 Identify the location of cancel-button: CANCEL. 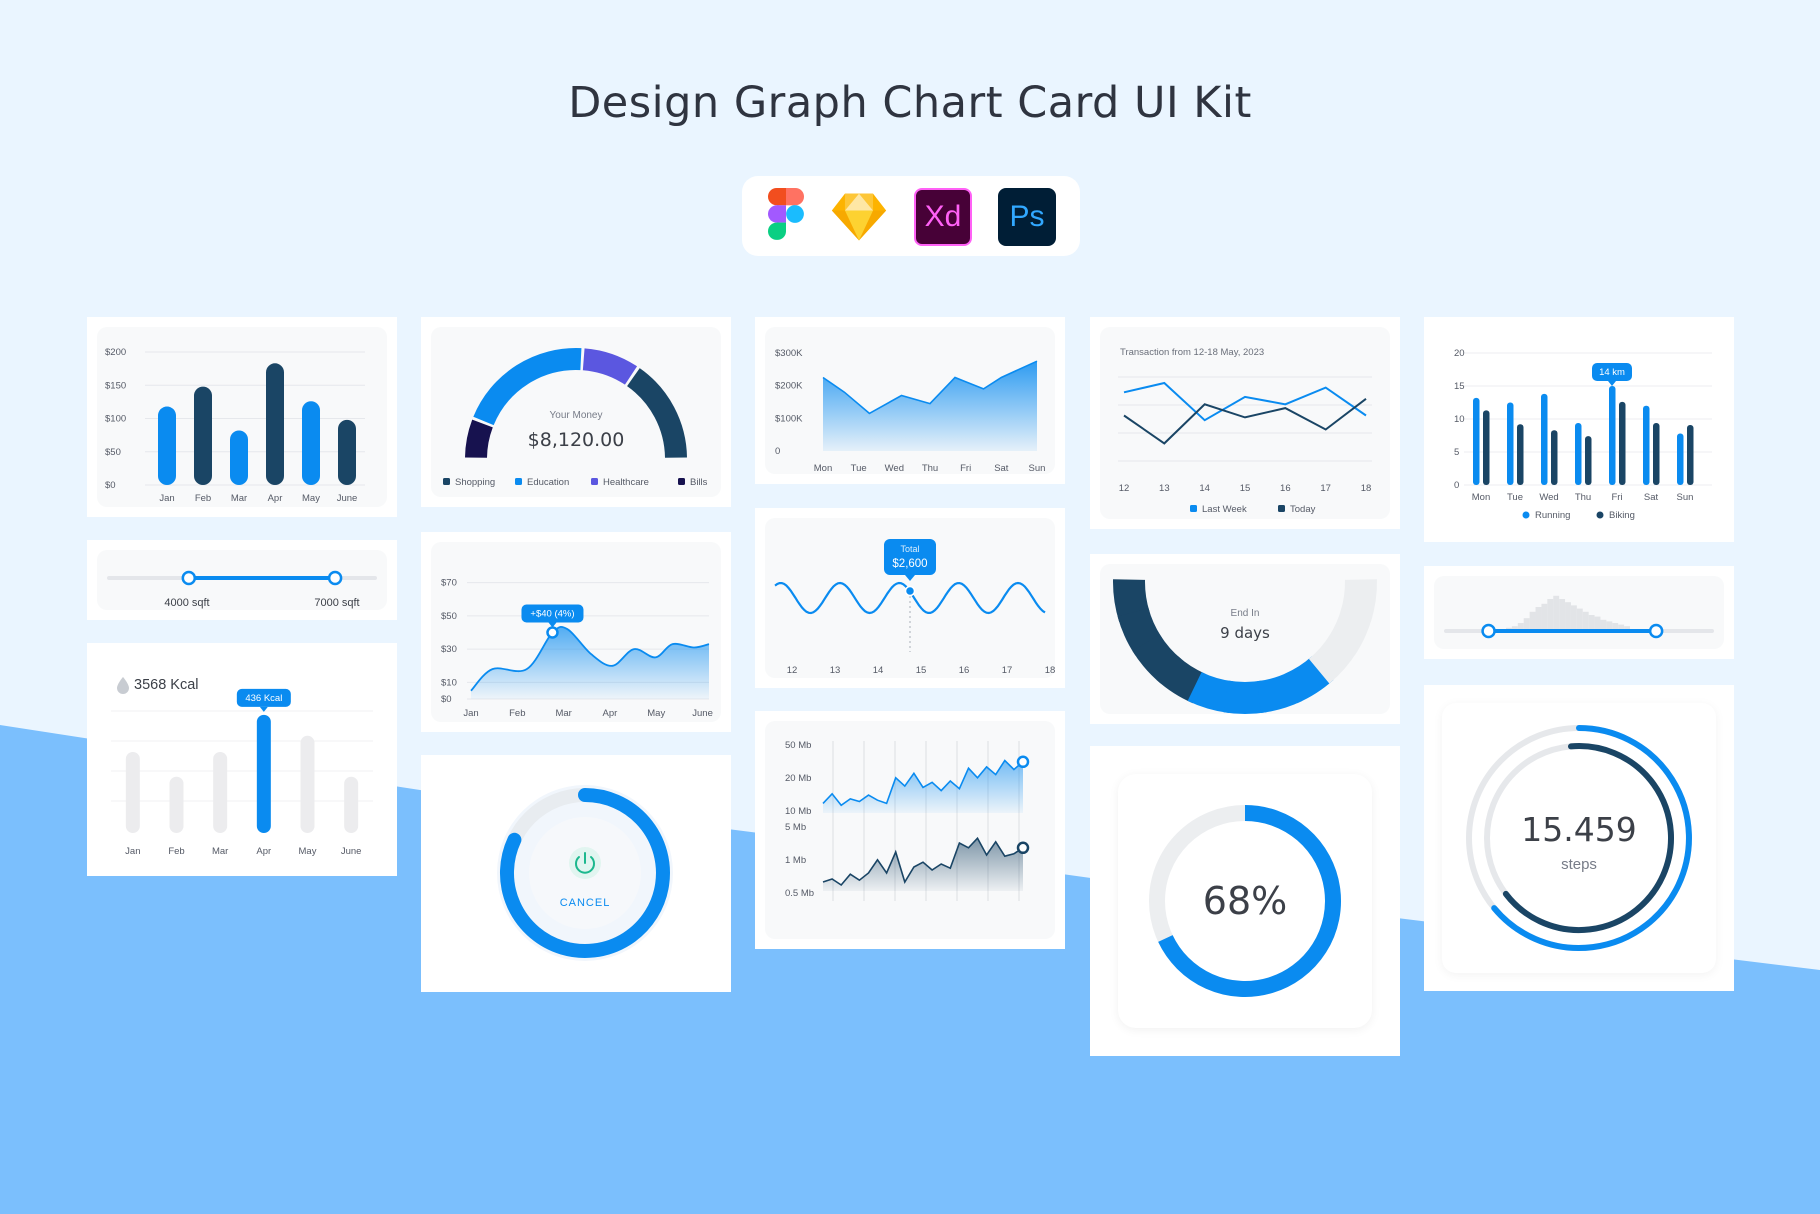
(585, 903).